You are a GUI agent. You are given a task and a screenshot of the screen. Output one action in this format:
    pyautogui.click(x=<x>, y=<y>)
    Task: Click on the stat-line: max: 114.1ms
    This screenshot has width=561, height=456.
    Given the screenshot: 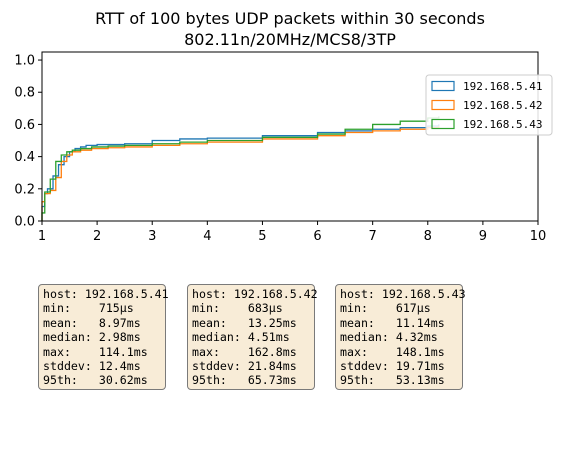 What is the action you would take?
    pyautogui.click(x=95, y=351)
    